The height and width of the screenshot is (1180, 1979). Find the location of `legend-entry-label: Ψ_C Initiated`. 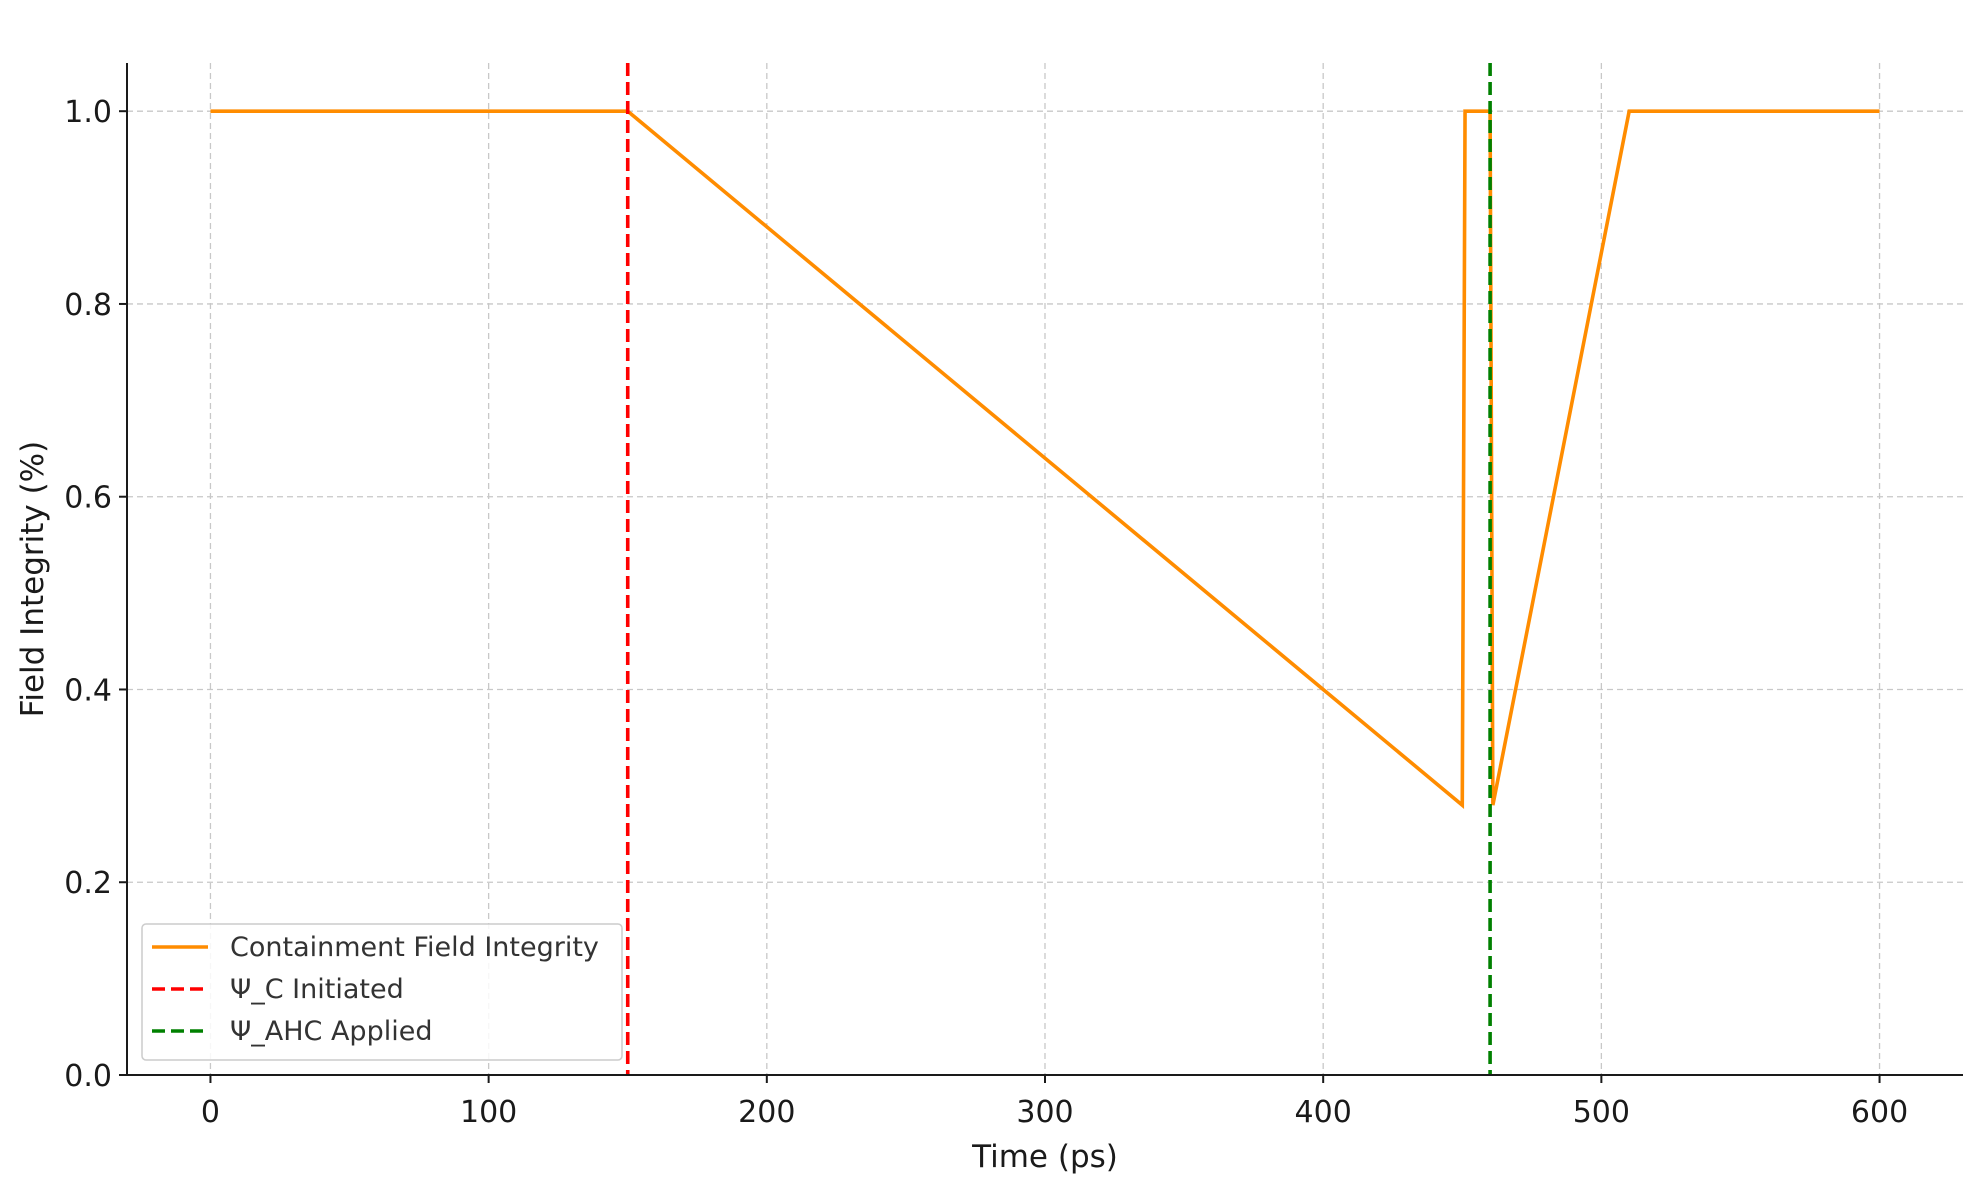

legend-entry-label: Ψ_C Initiated is located at coordinates (317, 989).